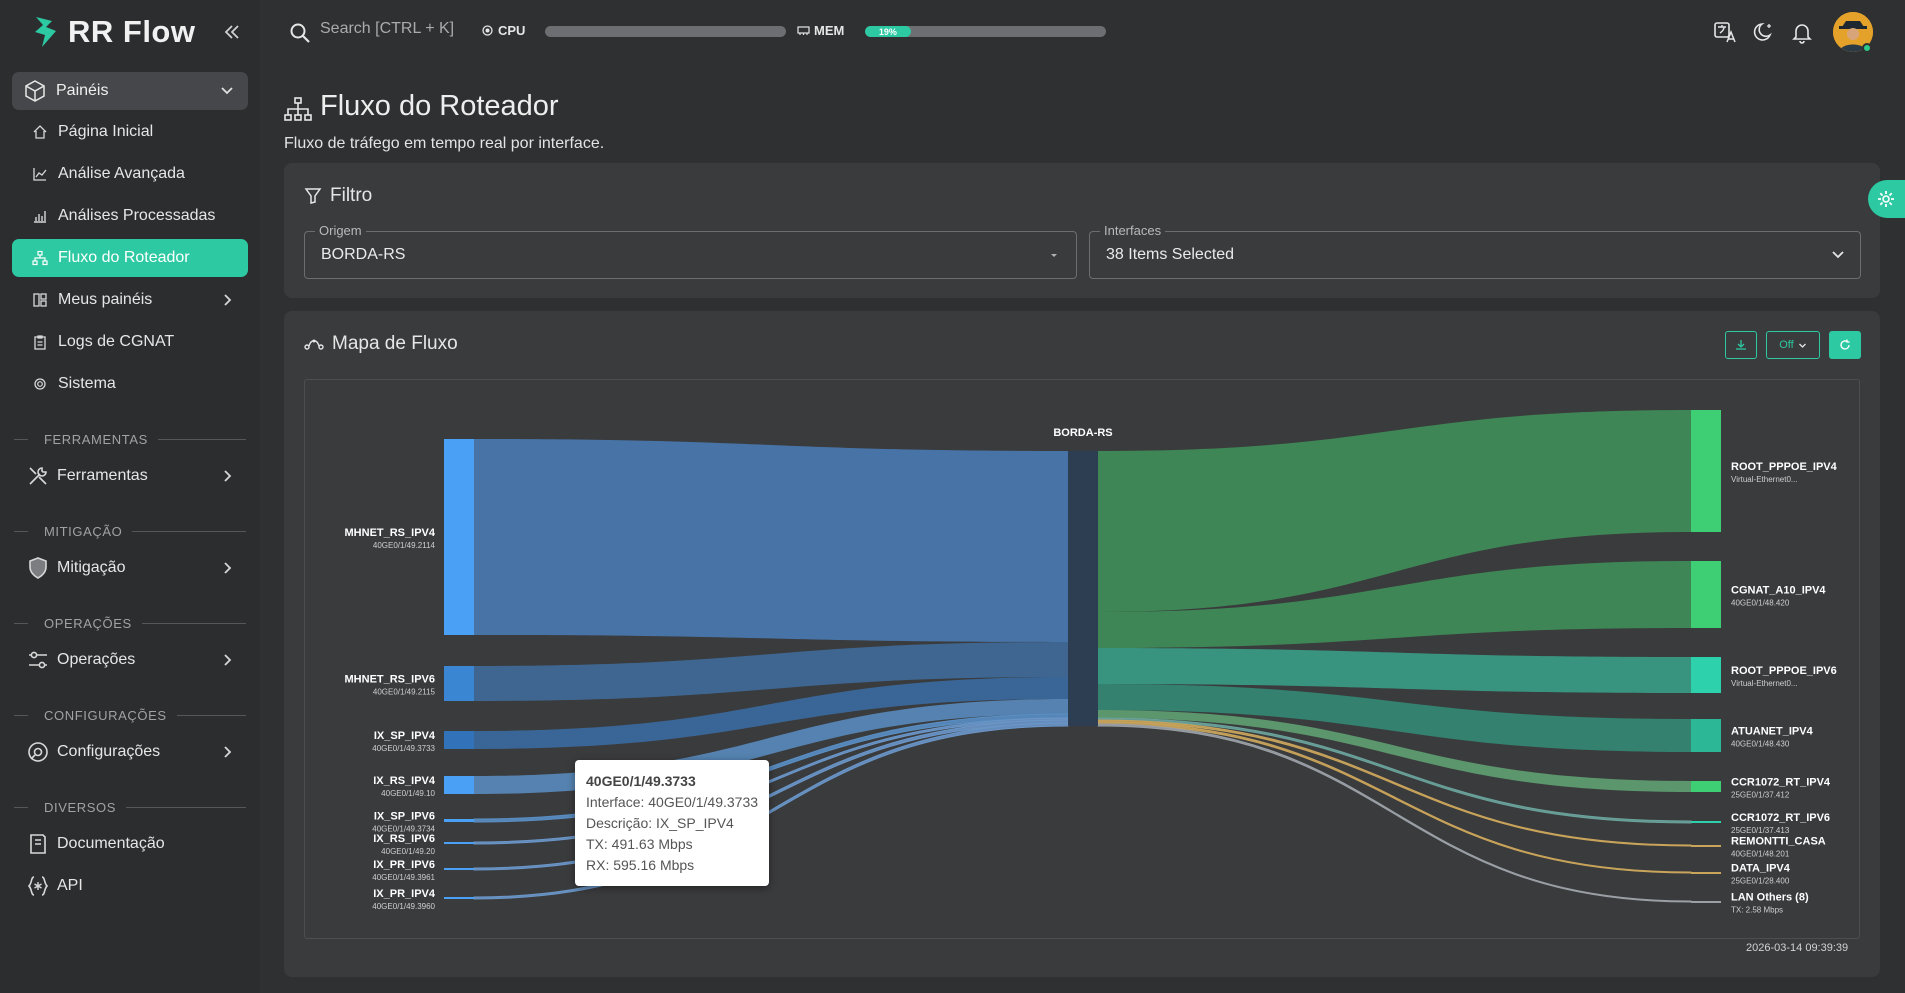  I want to click on target-node-root-pppoe-ipv4, so click(1706, 471).